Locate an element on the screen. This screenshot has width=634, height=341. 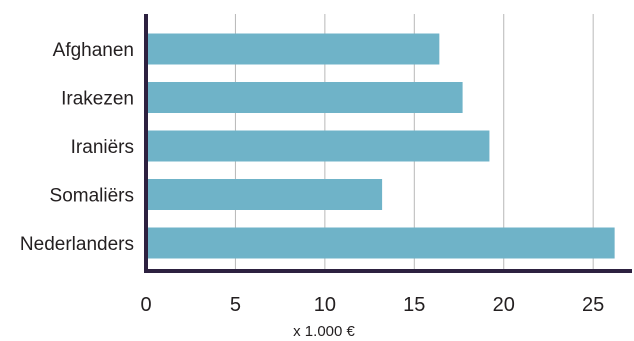
category-label: Somaliërs is located at coordinates (92, 196).